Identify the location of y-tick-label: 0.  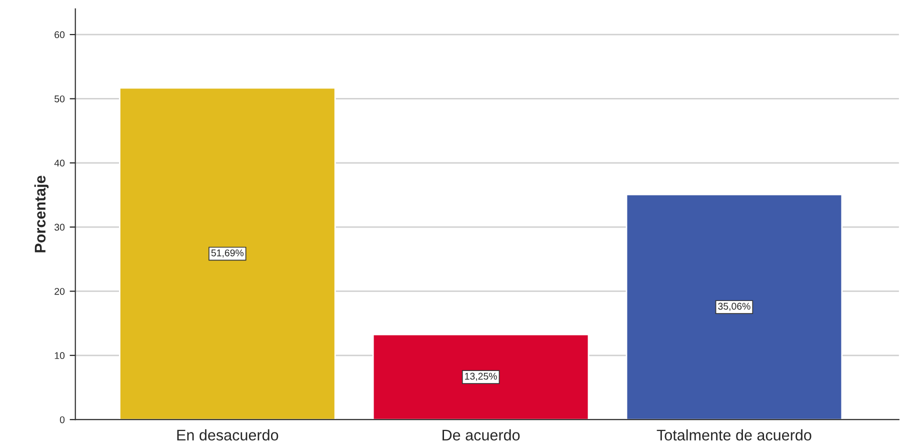
(62, 420).